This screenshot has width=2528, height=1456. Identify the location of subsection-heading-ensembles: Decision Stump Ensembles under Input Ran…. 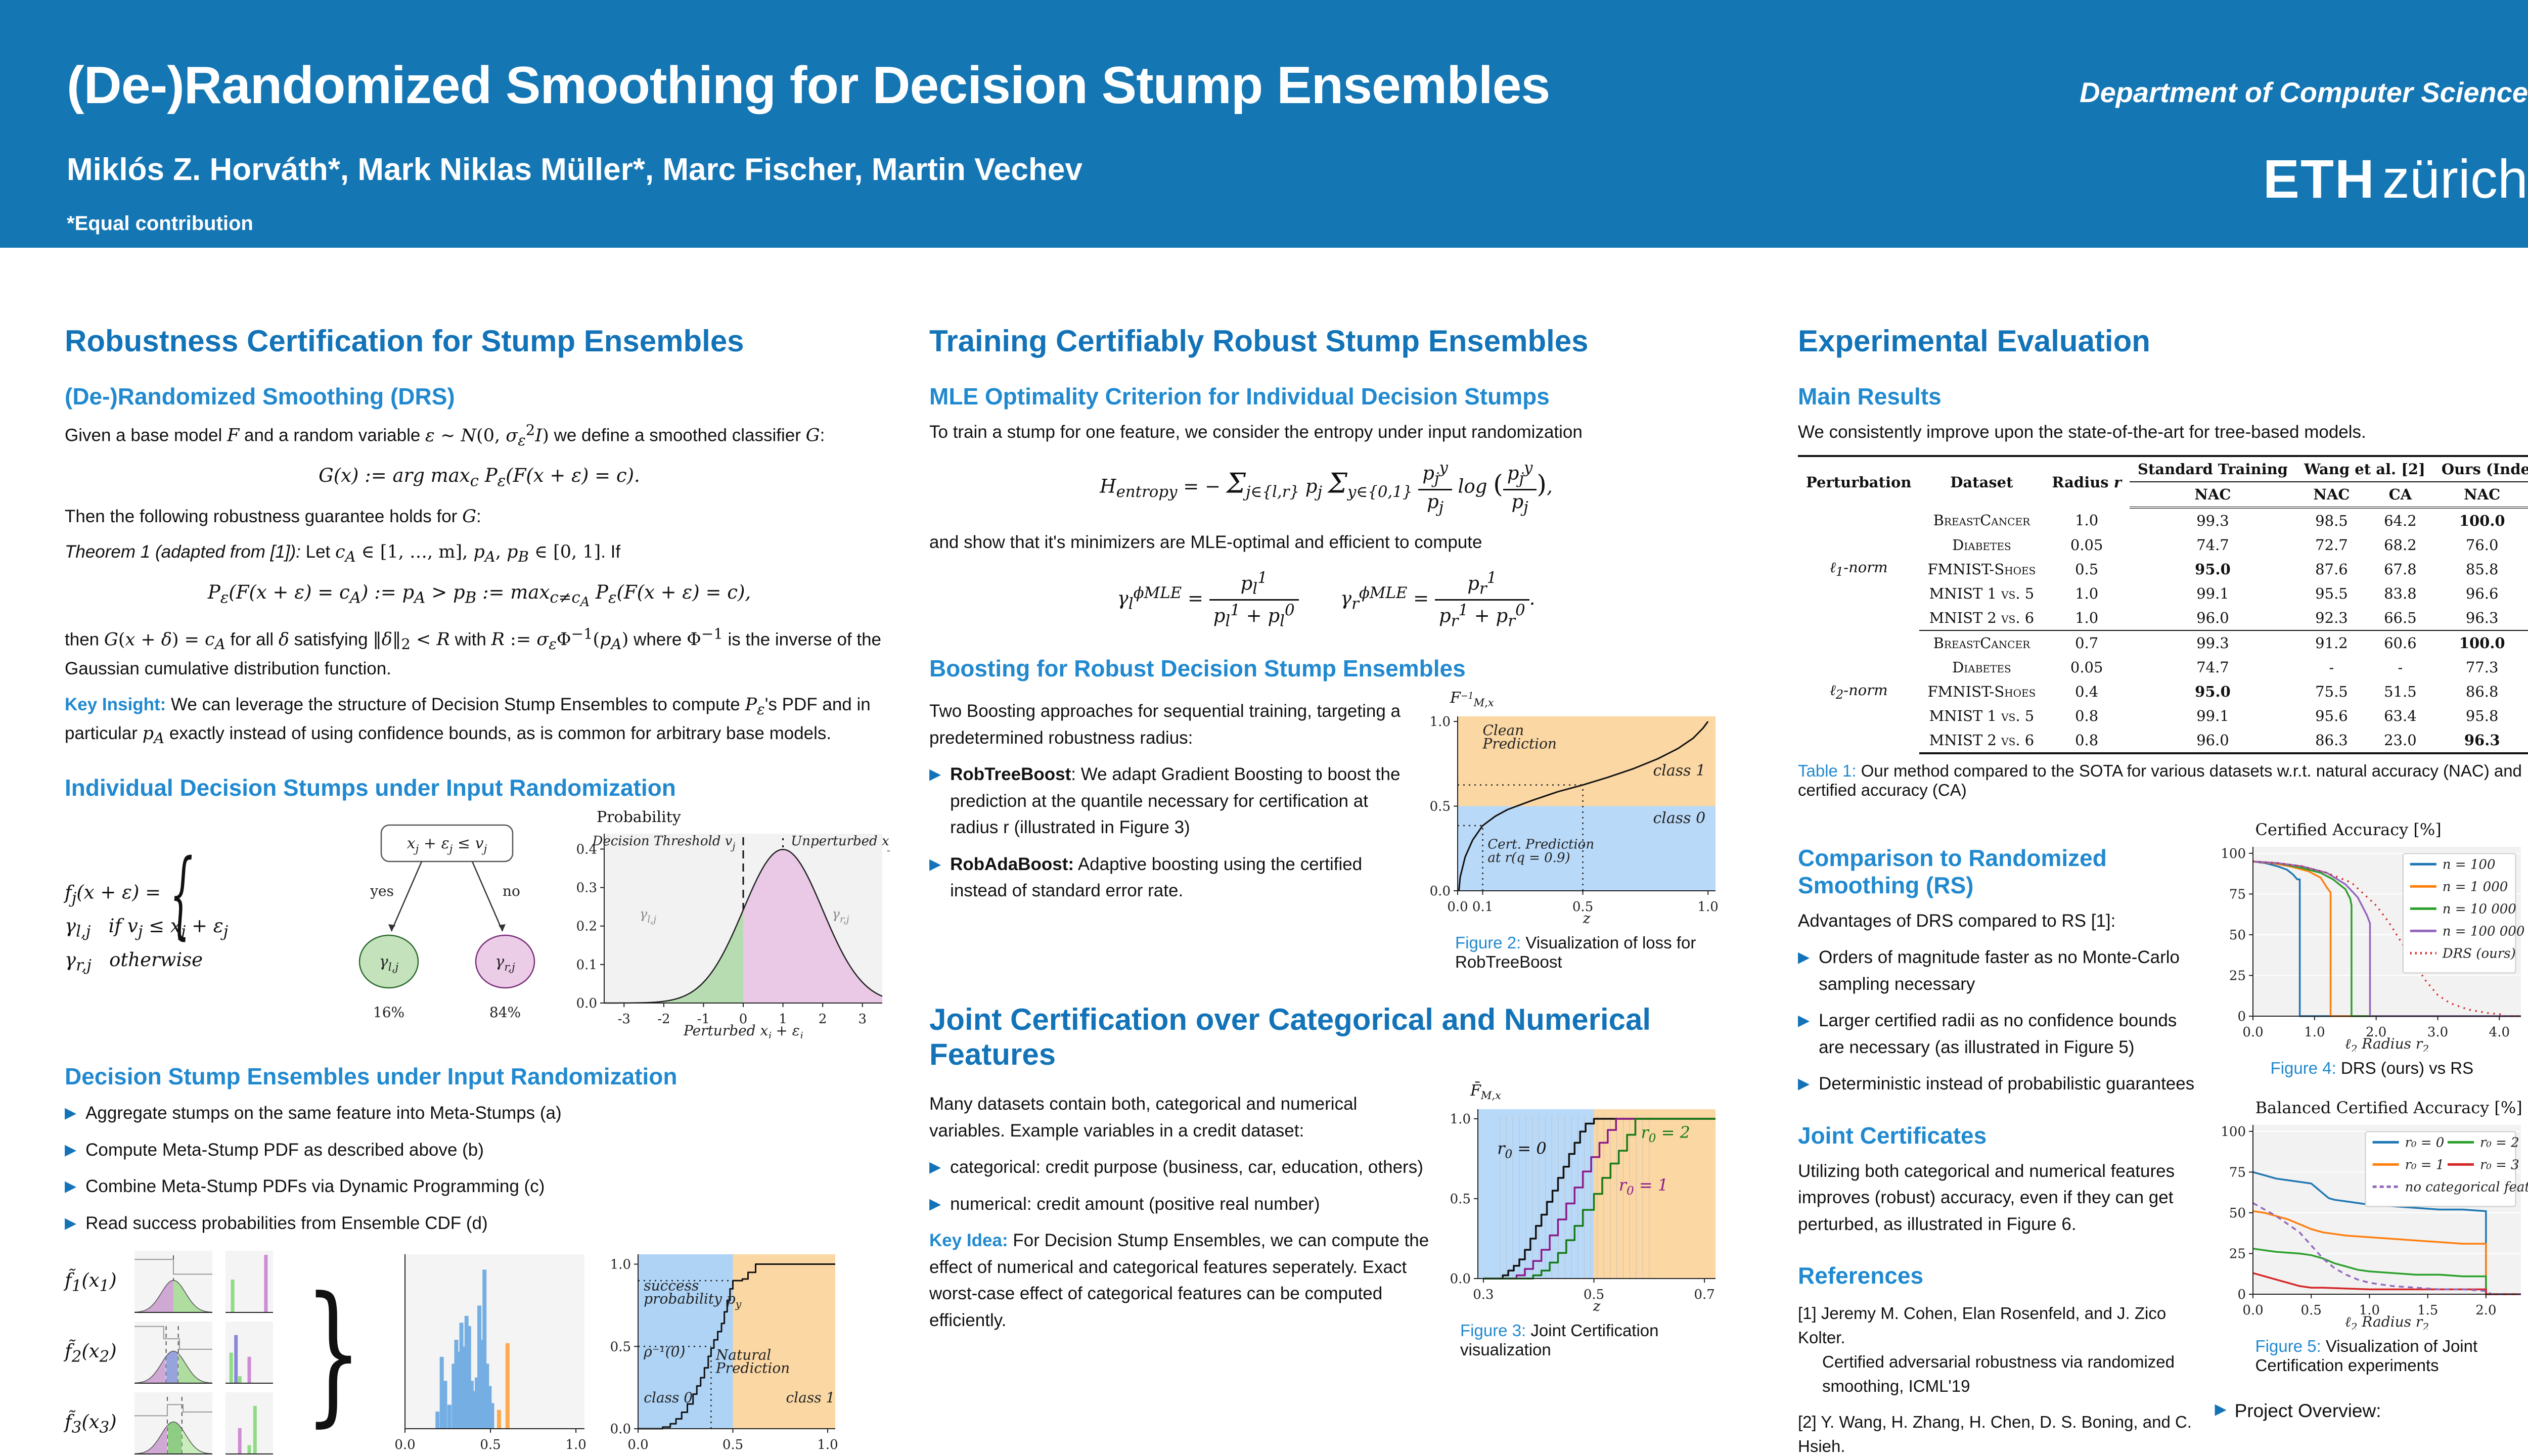
(372, 1076).